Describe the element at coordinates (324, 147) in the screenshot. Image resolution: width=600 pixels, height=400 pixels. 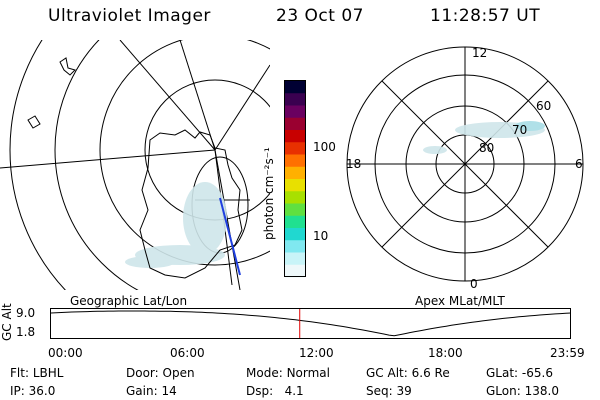
I see `colorbar-tick-100: 100` at that location.